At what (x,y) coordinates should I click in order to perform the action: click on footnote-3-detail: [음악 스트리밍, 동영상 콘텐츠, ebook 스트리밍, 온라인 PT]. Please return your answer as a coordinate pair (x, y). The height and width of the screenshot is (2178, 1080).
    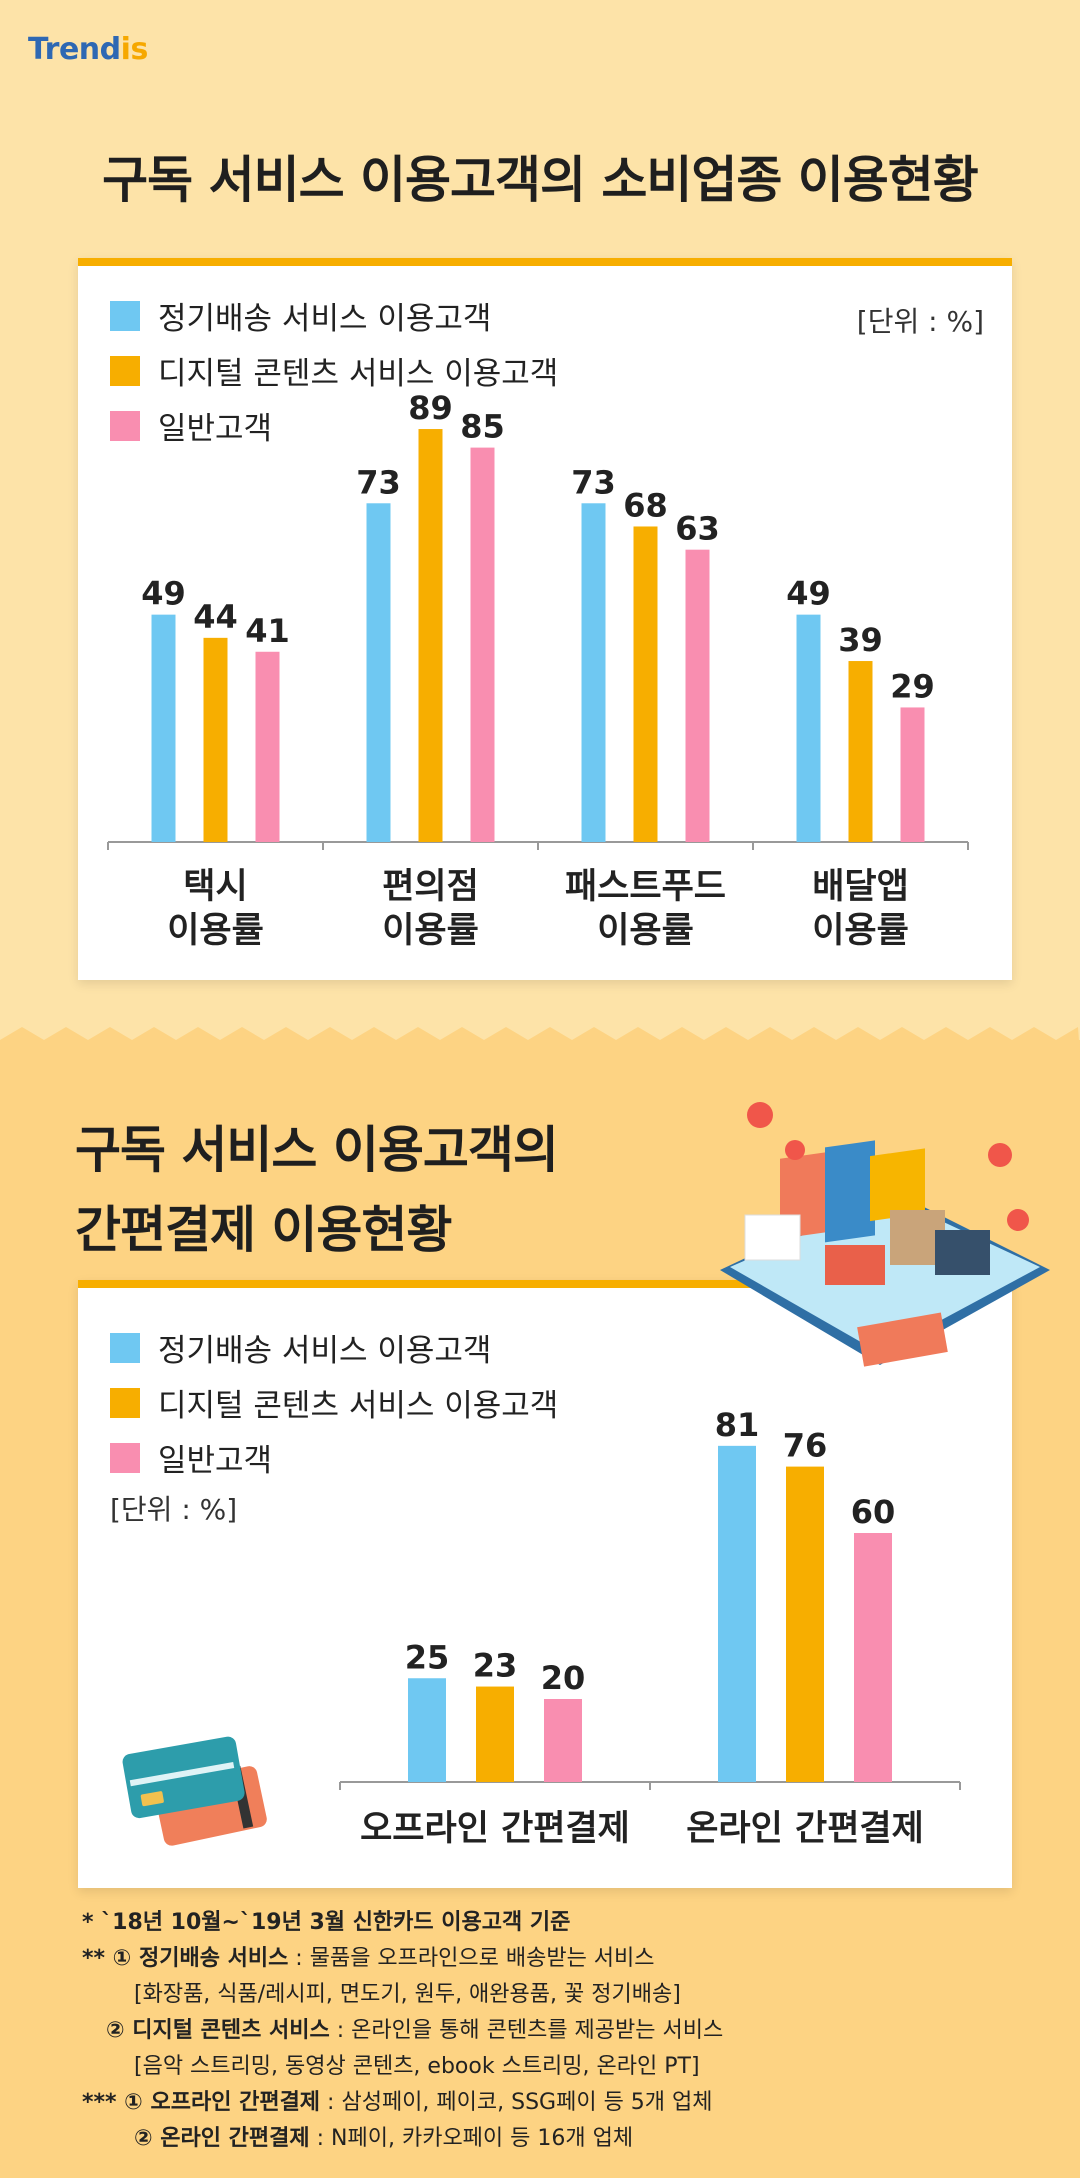
    Looking at the image, I should click on (417, 2066).